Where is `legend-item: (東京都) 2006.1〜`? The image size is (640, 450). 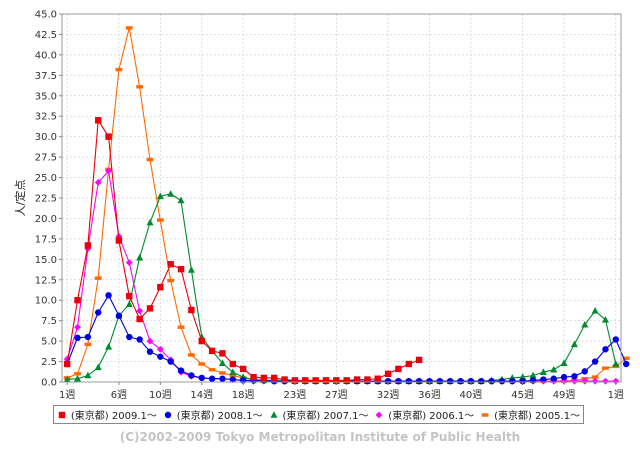
legend-item: (東京都) 2006.1〜 is located at coordinates (424, 414).